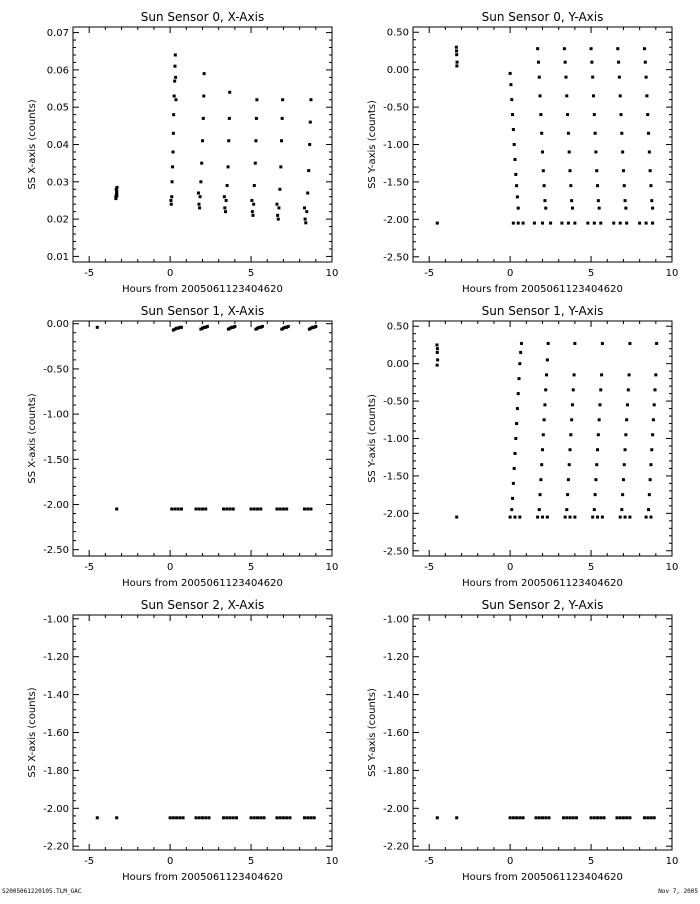 The image size is (700, 904). Describe the element at coordinates (56, 809) in the screenshot. I see `y-tick-label: -2.00` at that location.